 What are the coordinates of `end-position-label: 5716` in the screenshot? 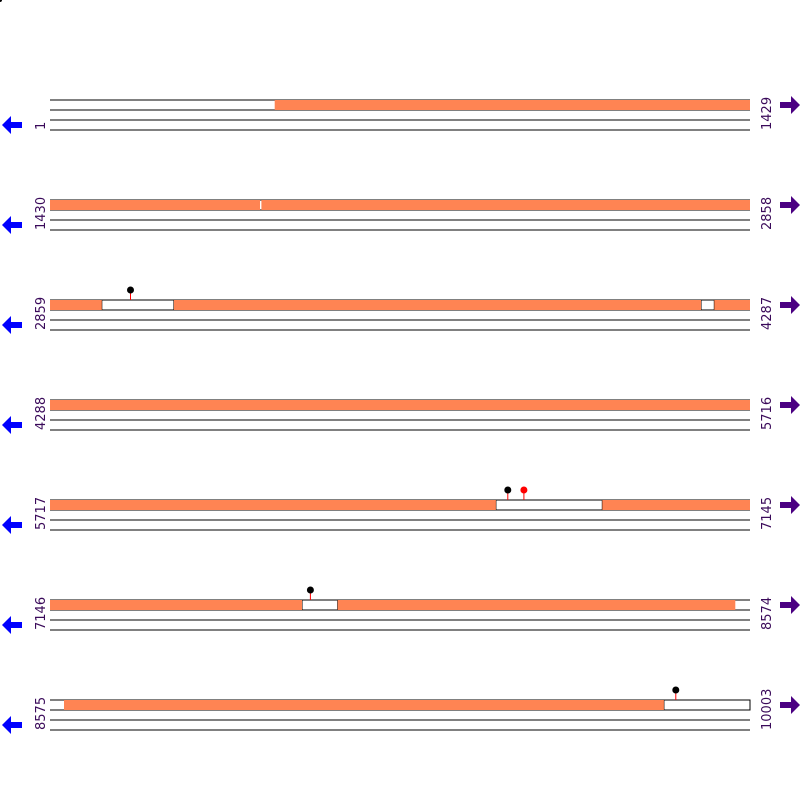 It's located at (767, 413).